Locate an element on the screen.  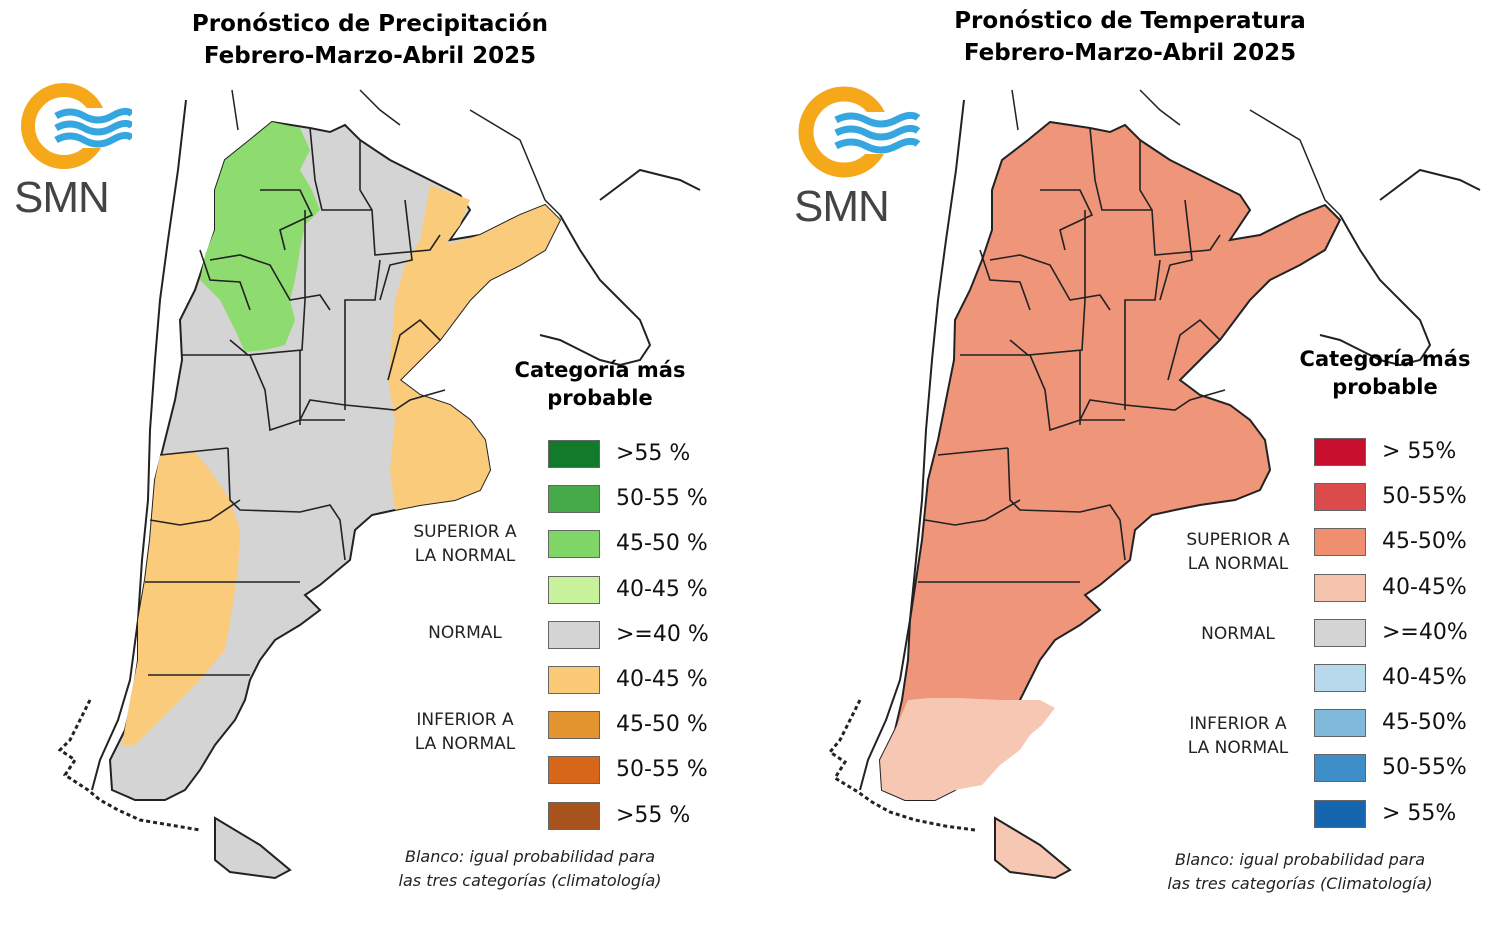
temperature-note-line1: Blanco: igual probabilidad para is located at coordinates (1300, 859).